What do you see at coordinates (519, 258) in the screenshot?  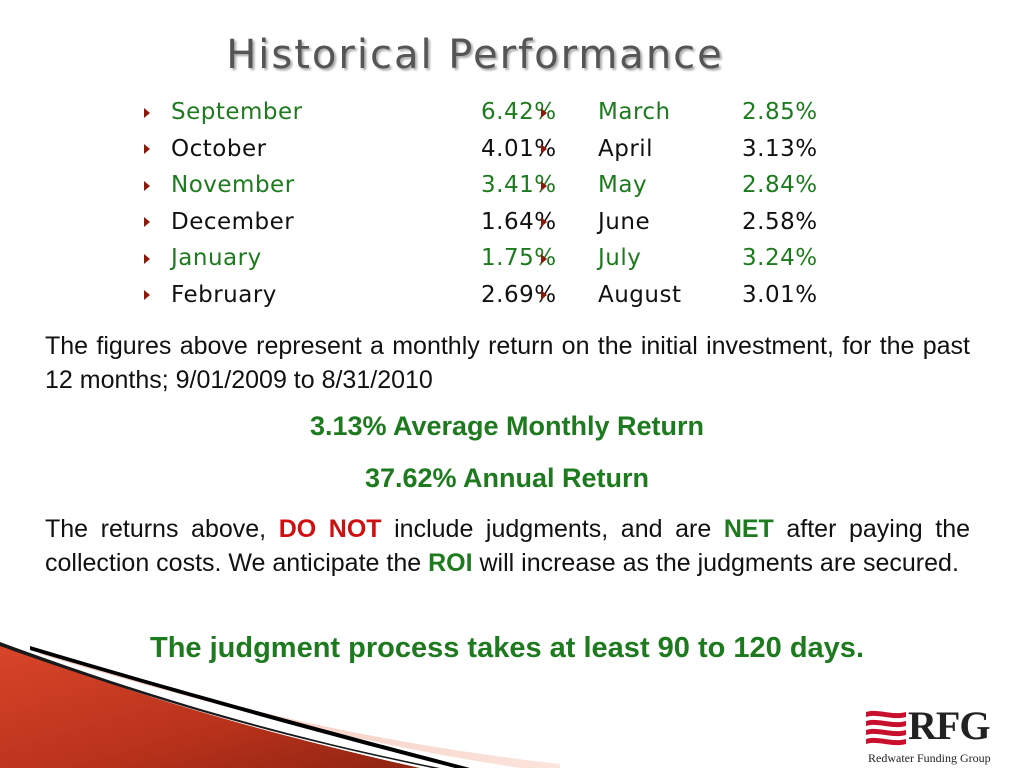 I see `month-return: 1.75%` at bounding box center [519, 258].